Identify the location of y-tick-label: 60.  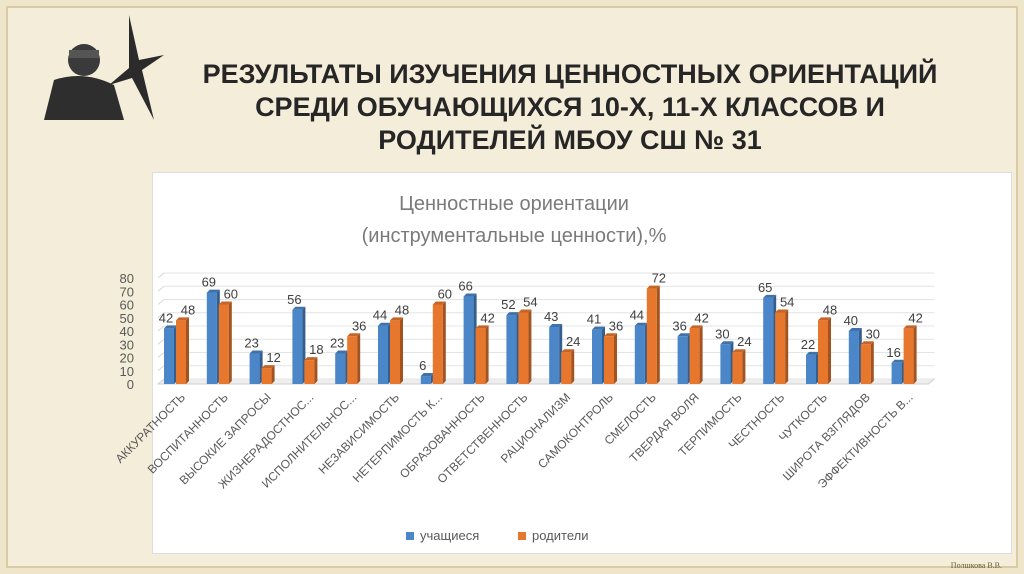
(127, 305).